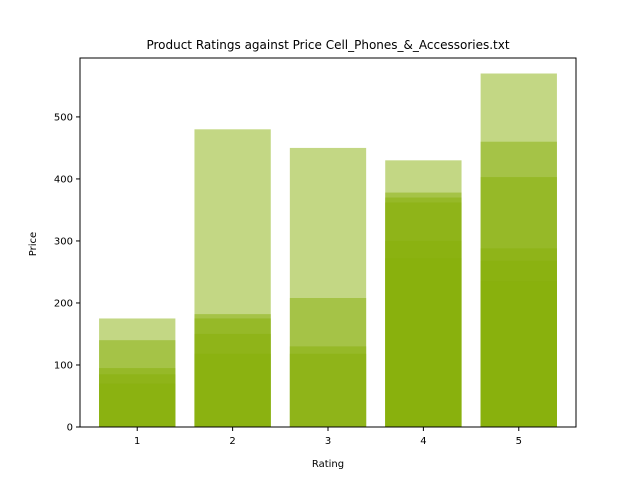 The height and width of the screenshot is (480, 640). Describe the element at coordinates (63, 179) in the screenshot. I see `y-tick-label: 400` at that location.